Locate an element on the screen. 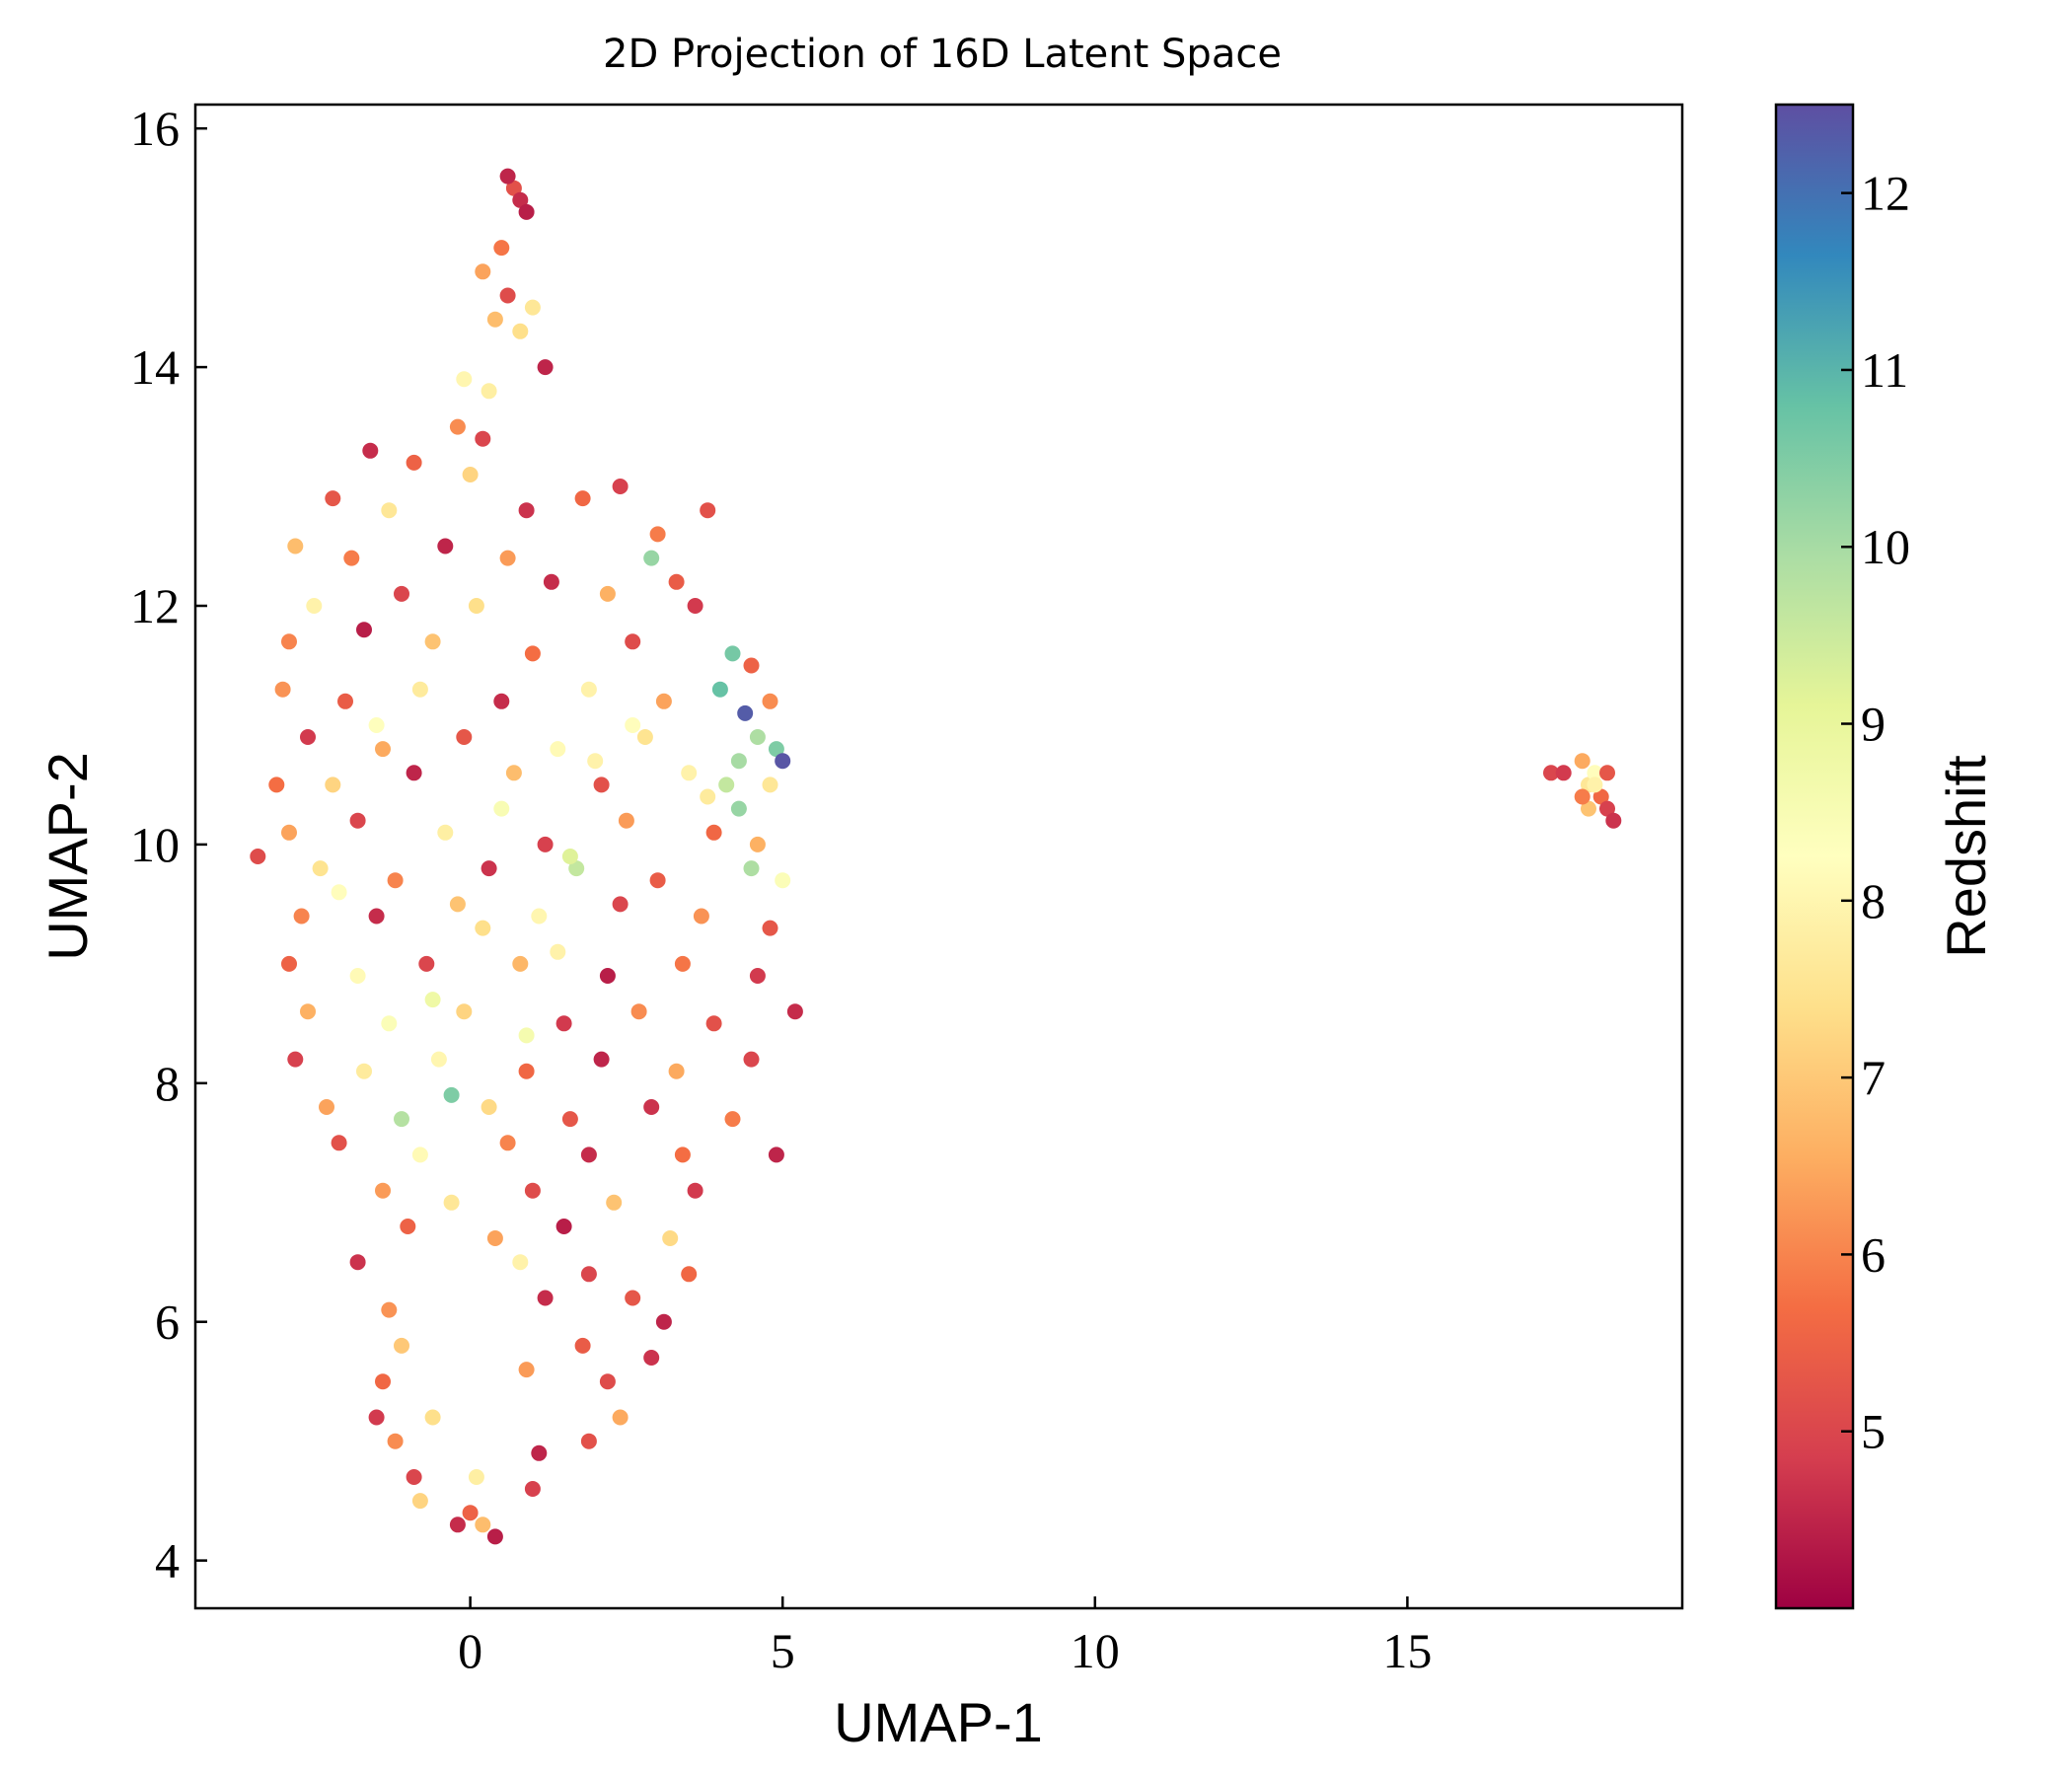 Image resolution: width=2072 pixels, height=1776 pixels. colorbar-tick-label: 11 is located at coordinates (1885, 370).